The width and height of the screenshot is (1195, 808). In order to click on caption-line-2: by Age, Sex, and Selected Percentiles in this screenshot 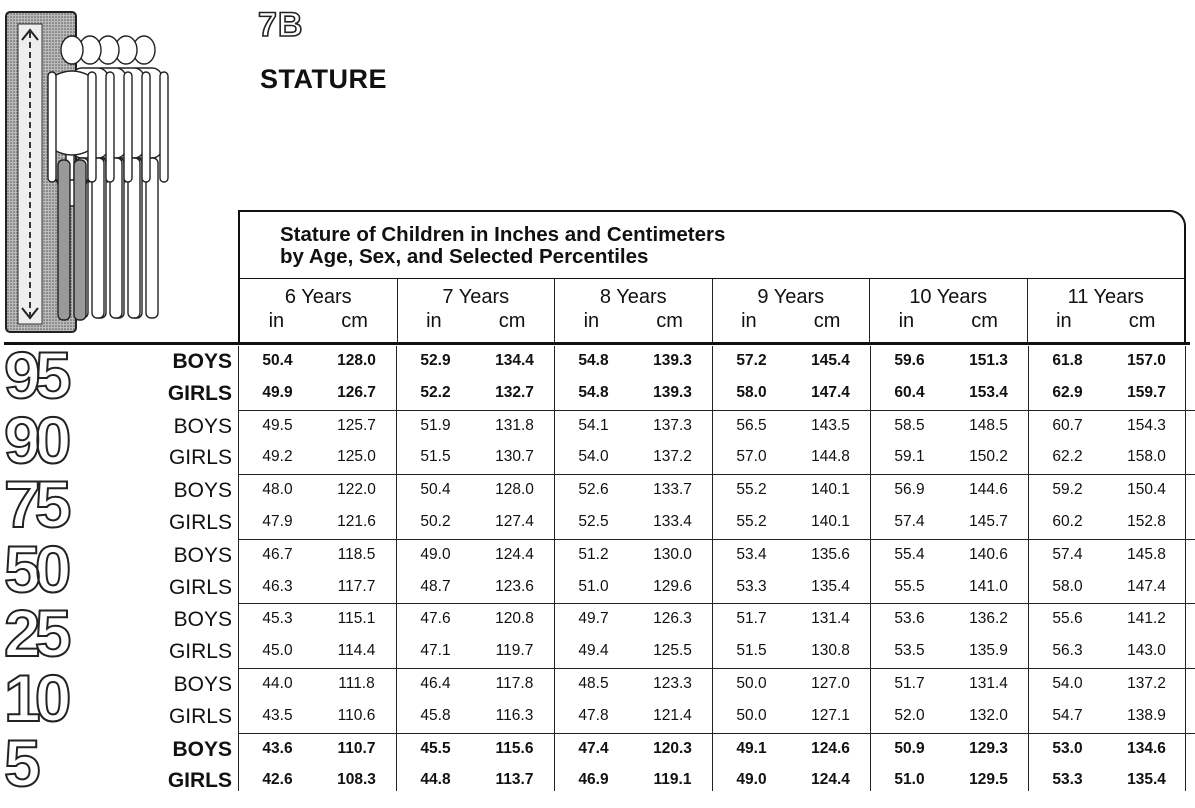, I will do `click(464, 256)`.